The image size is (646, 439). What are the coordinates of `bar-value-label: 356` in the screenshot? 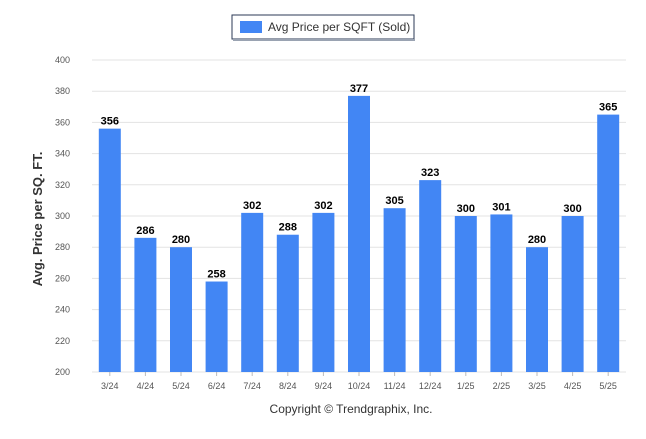 It's located at (110, 122).